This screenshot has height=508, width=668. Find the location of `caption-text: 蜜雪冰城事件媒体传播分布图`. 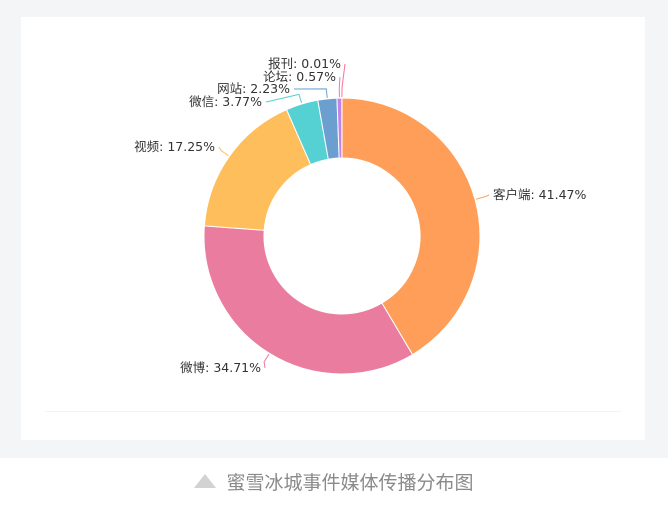

caption-text: 蜜雪冰城事件媒体传播分布图 is located at coordinates (350, 483).